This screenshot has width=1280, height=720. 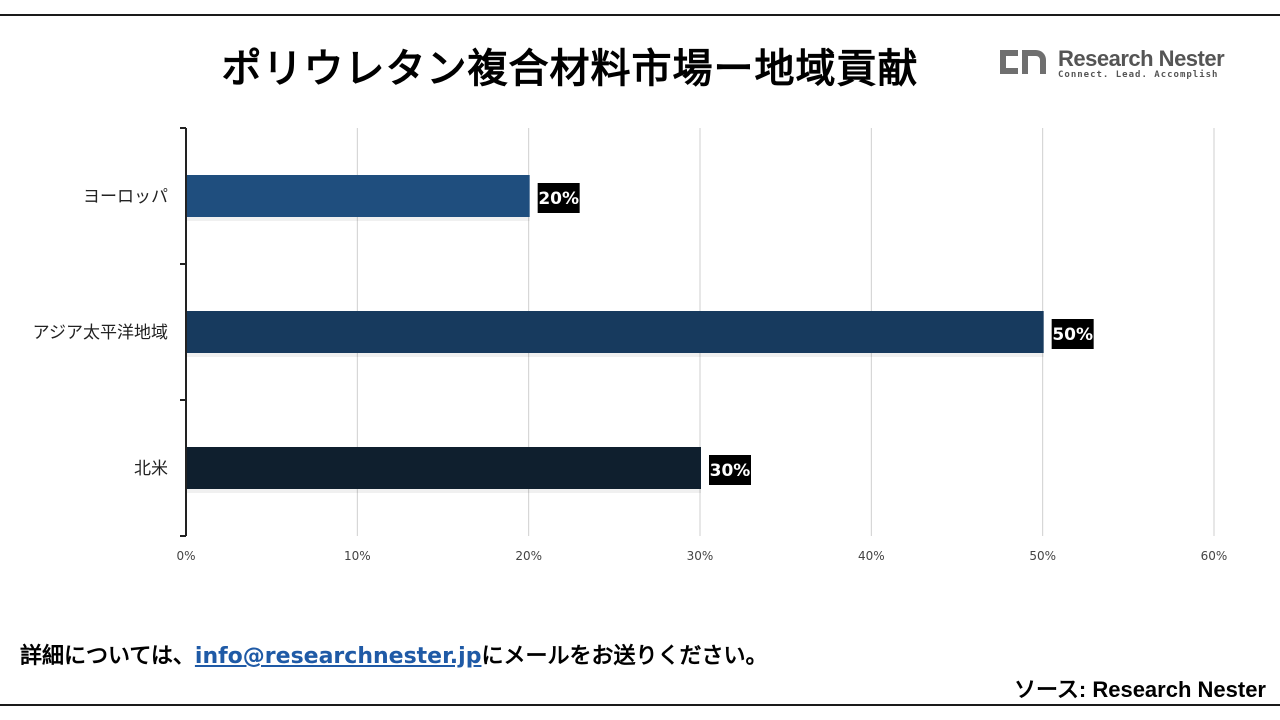 I want to click on x-tick-label: 30%, so click(x=700, y=556).